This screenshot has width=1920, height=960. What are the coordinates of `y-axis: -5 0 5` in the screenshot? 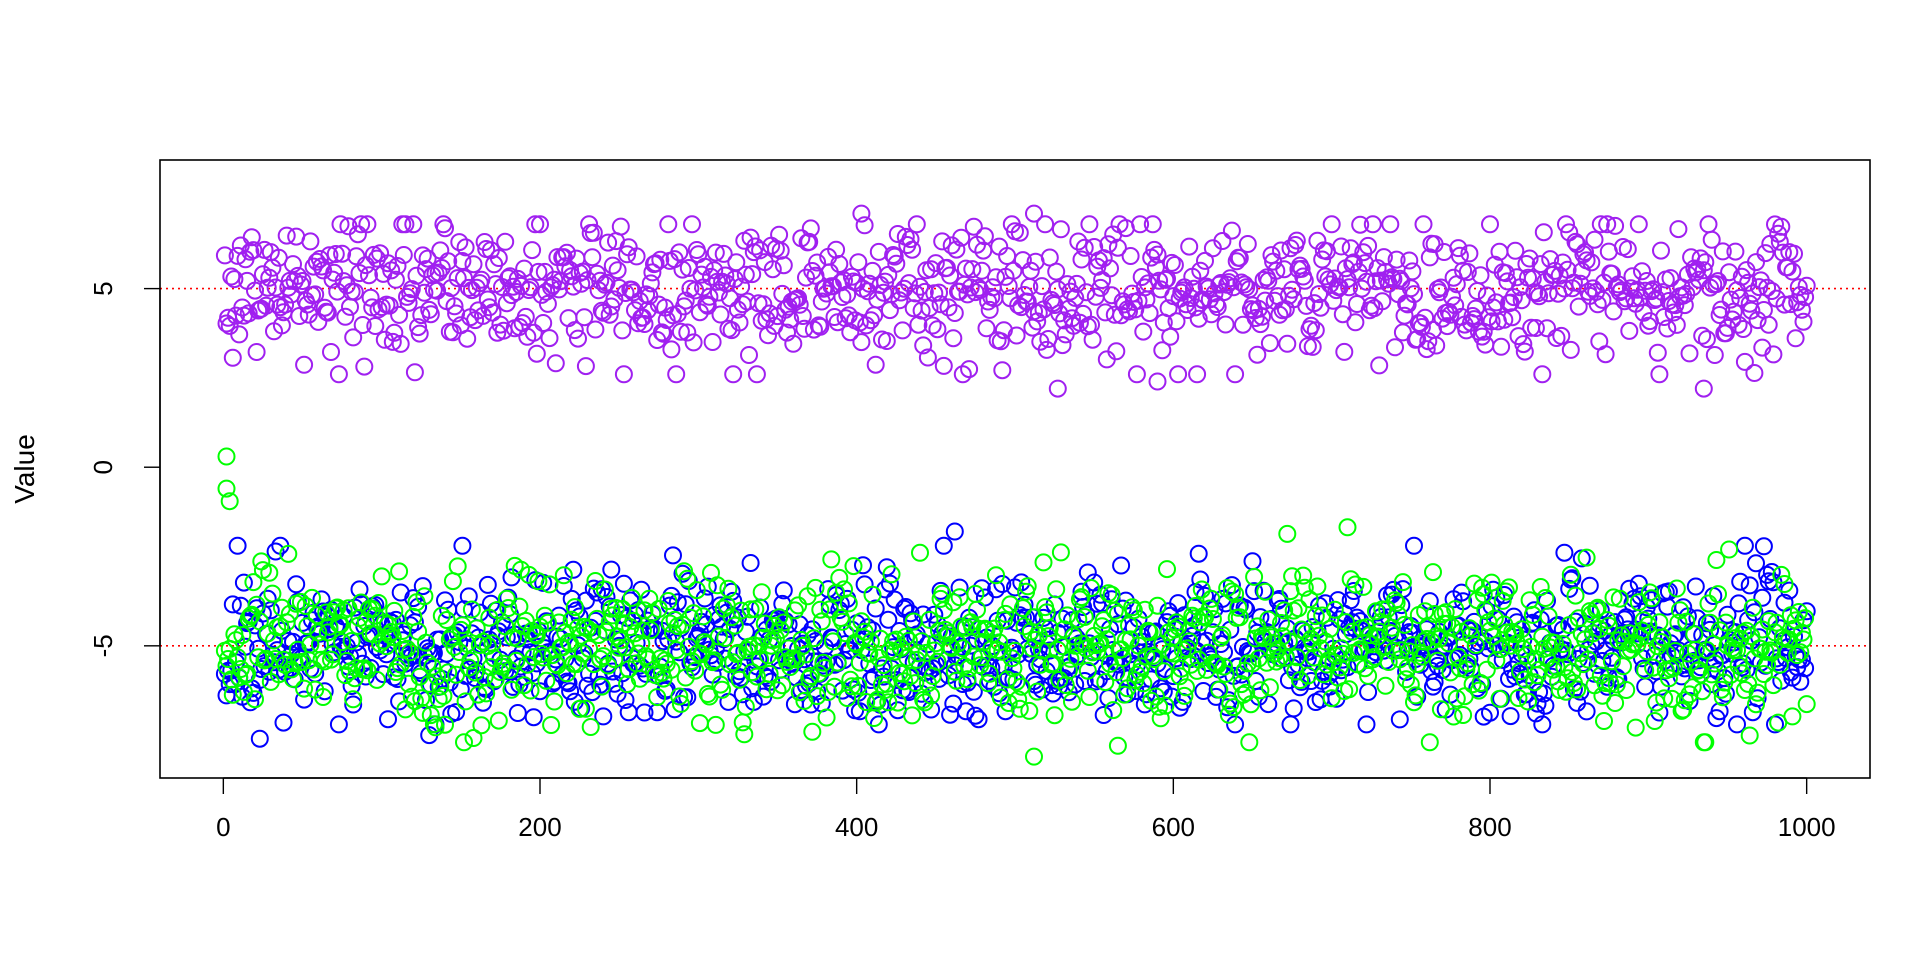 It's located at (124, 469).